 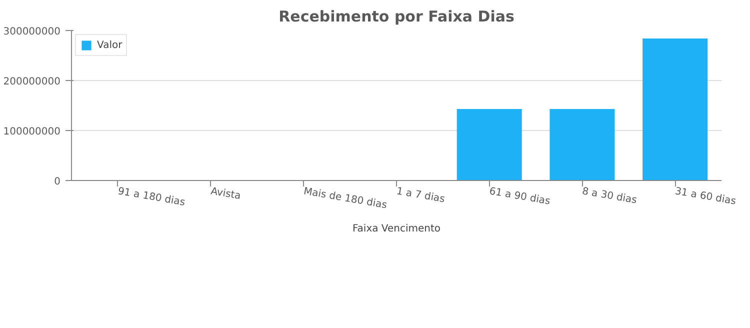 I want to click on y-tick-label: 0, so click(x=57, y=182).